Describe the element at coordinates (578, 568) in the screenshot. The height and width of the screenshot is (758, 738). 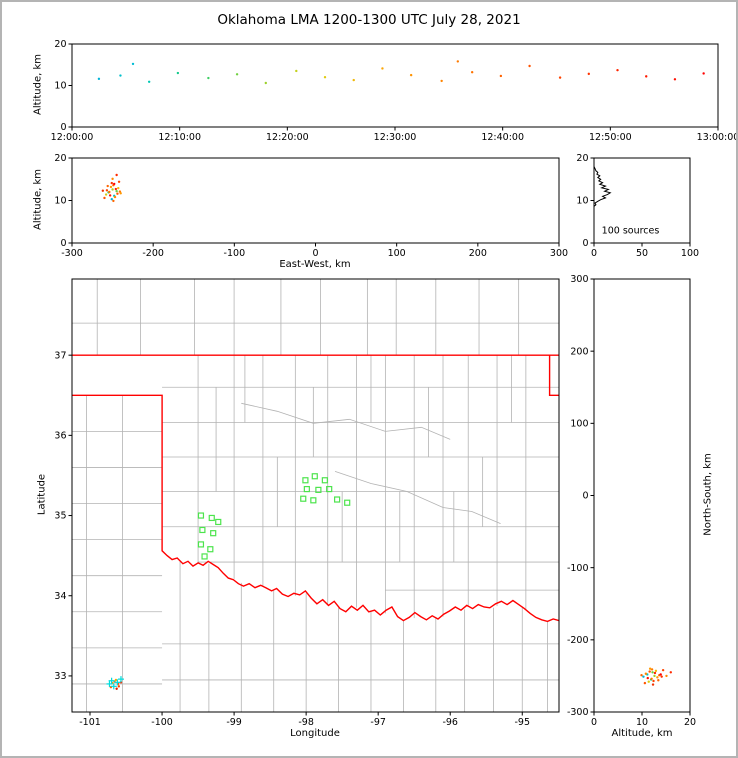
I see `y-tick-label: -100` at that location.